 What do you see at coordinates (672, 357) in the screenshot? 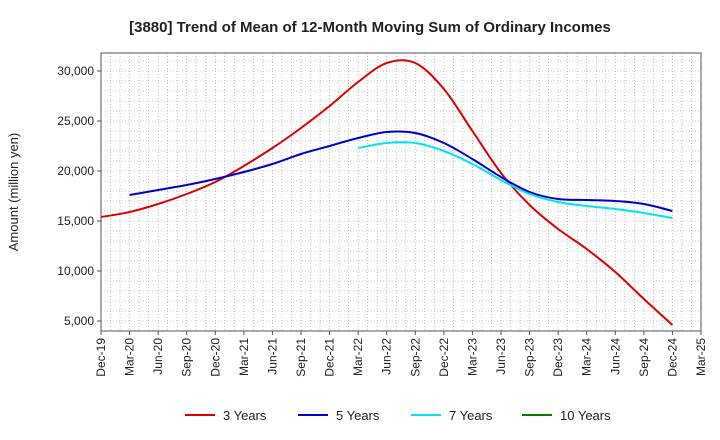
I see `x-tick-label: Dec-24` at bounding box center [672, 357].